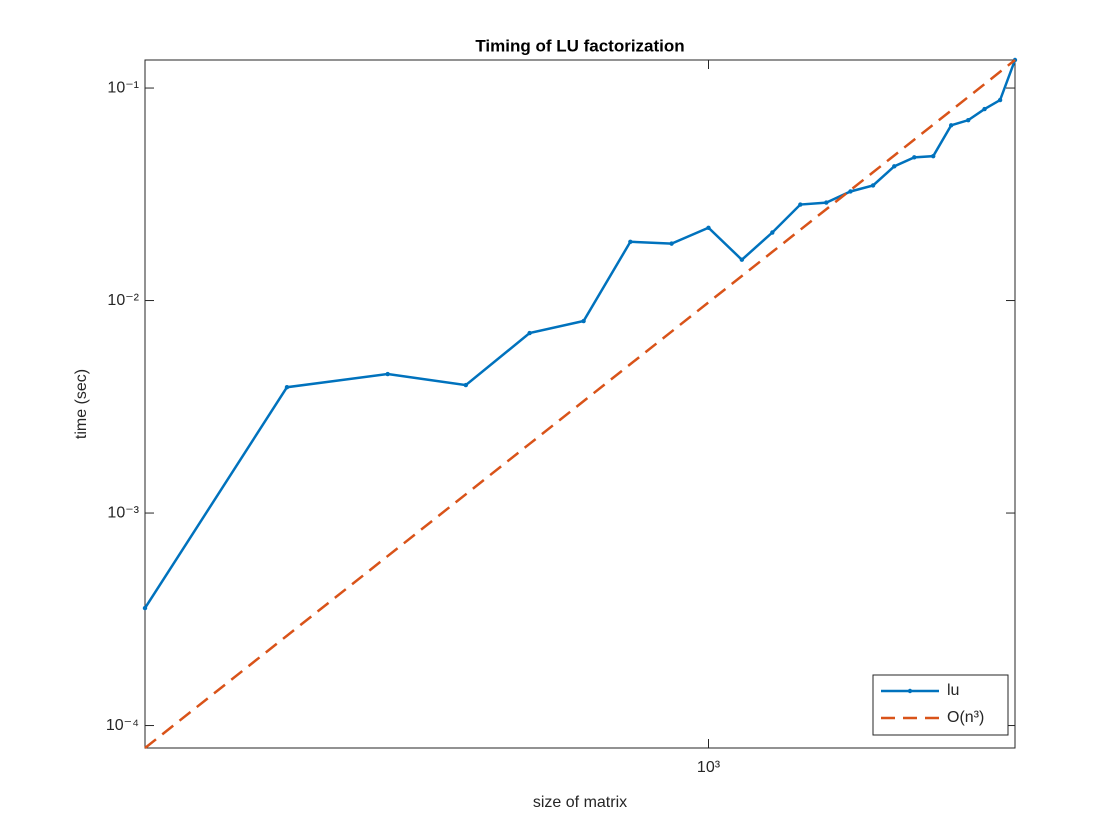 This screenshot has width=1120, height=840. What do you see at coordinates (122, 725) in the screenshot?
I see `y-tick-label: 10⁻⁴` at bounding box center [122, 725].